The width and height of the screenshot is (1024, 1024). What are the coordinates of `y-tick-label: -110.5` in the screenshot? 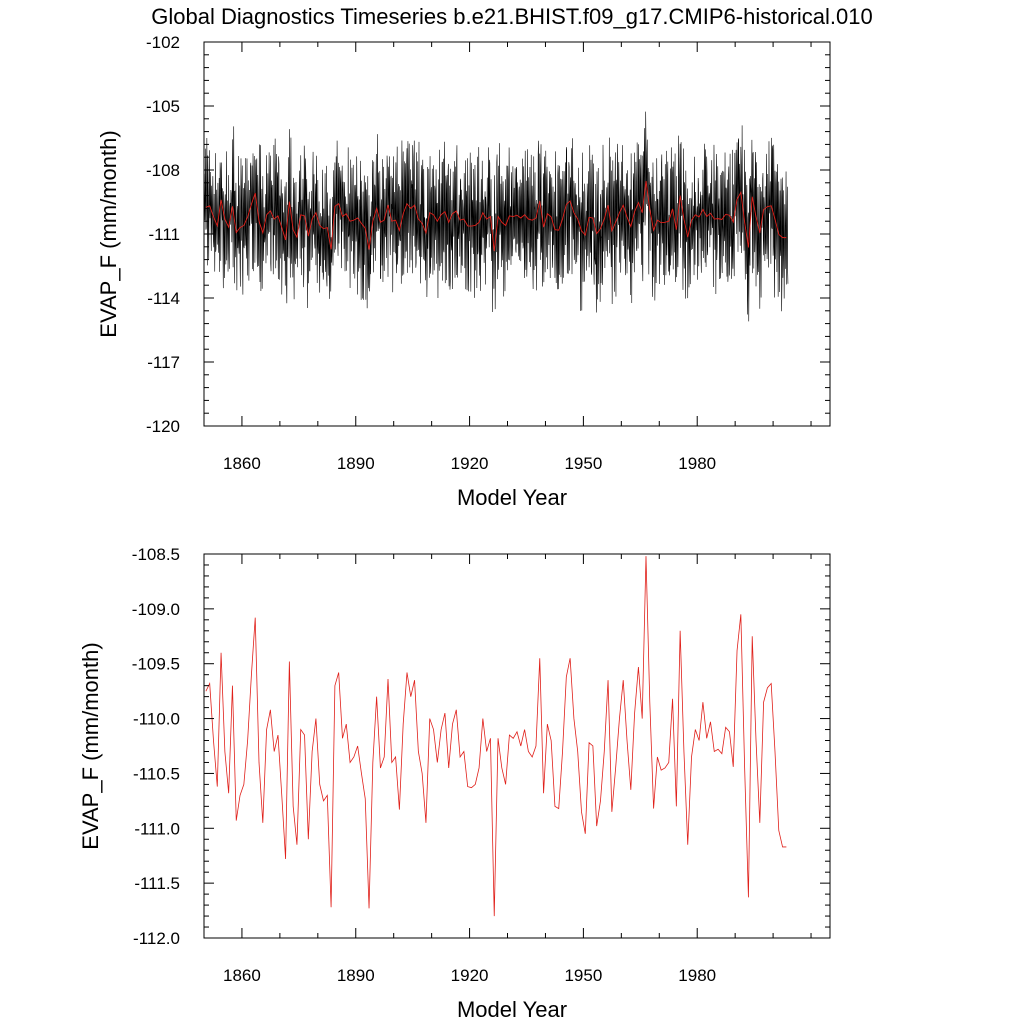 It's located at (156, 773).